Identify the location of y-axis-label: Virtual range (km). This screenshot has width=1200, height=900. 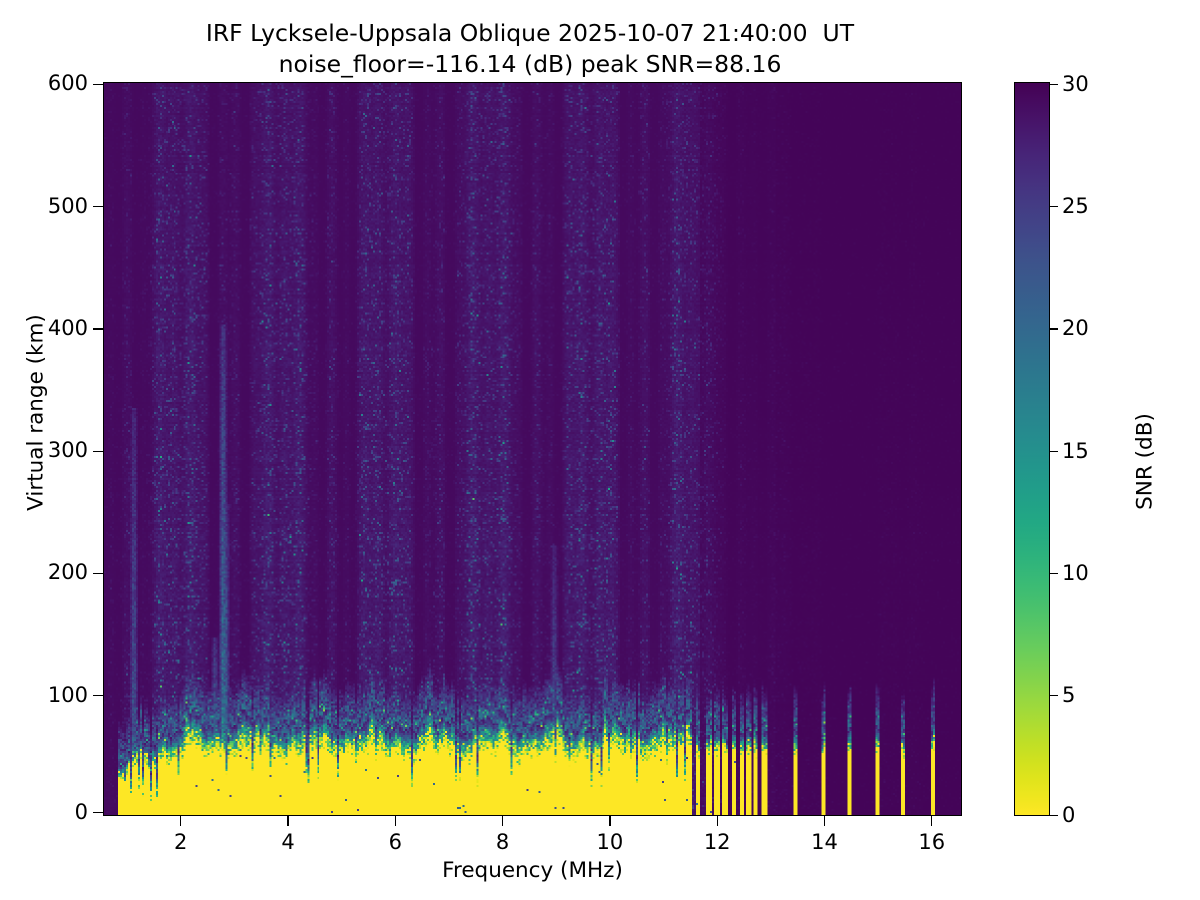
(36, 412).